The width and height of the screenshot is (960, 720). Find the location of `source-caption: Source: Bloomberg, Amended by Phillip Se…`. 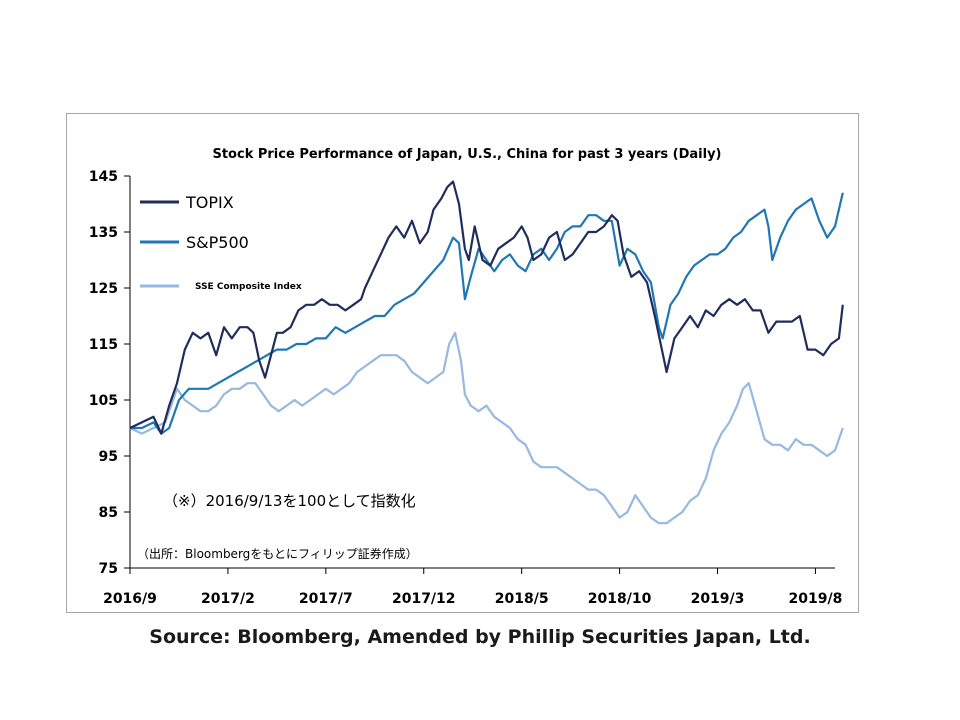

source-caption: Source: Bloomberg, Amended by Phillip Se… is located at coordinates (480, 637).